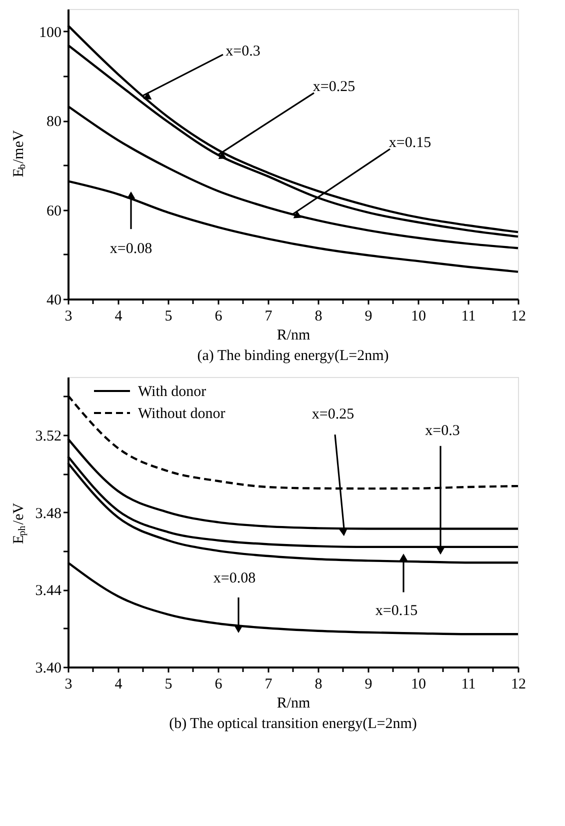  What do you see at coordinates (48, 591) in the screenshot?
I see `y-tick-label: 3.44` at bounding box center [48, 591].